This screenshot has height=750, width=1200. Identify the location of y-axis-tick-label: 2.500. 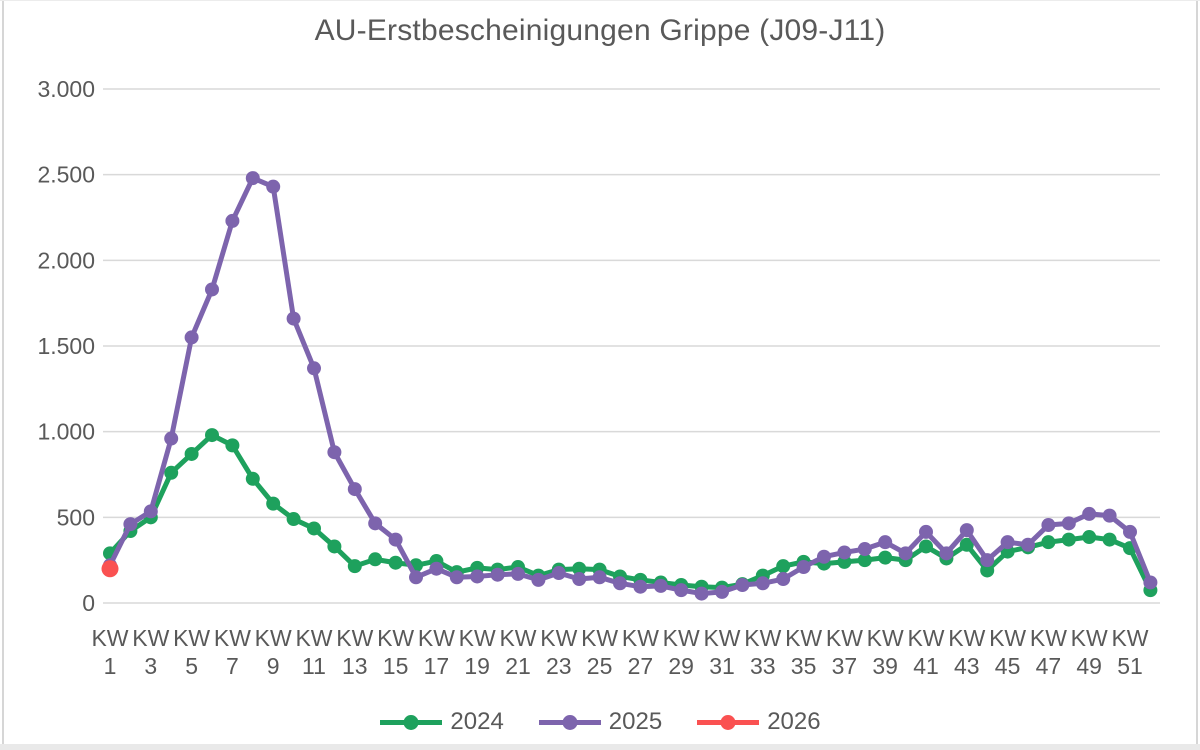
(66, 175).